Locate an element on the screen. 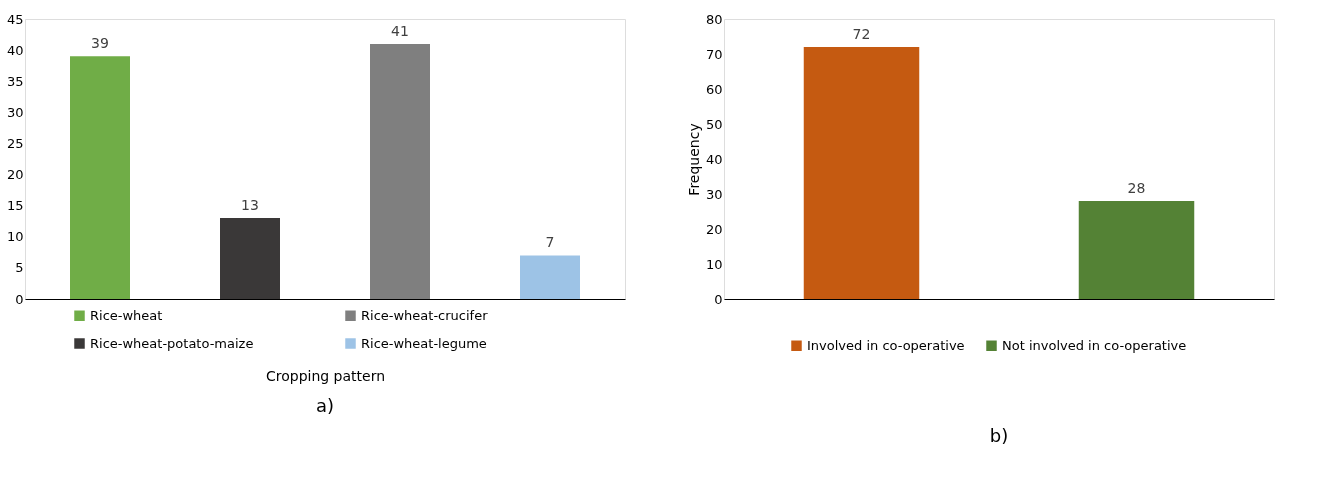  legend-label: Rice-wheat-crucifer is located at coordinates (425, 315).